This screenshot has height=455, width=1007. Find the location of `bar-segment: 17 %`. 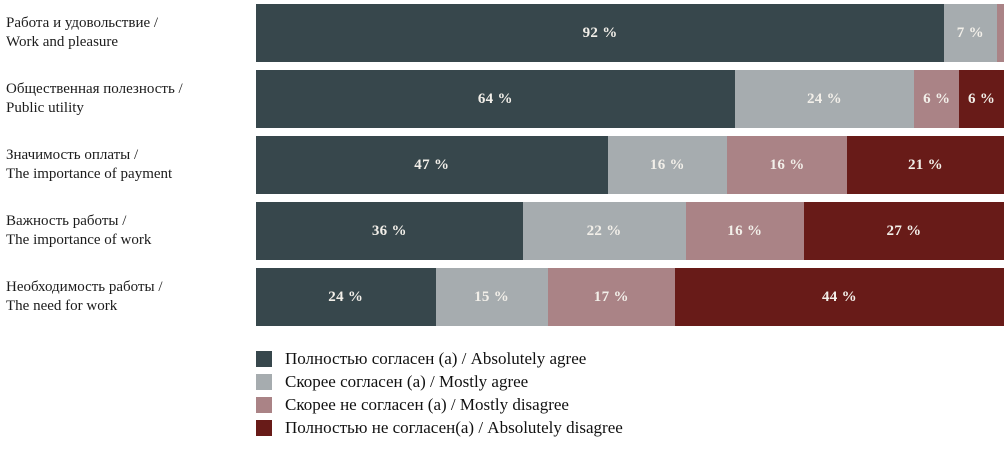

bar-segment: 17 % is located at coordinates (611, 297).